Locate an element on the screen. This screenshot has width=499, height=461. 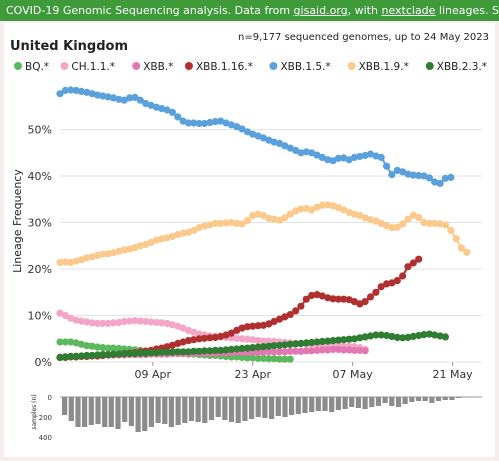
samples-panel: 0 200 400 is located at coordinates (260, 418).